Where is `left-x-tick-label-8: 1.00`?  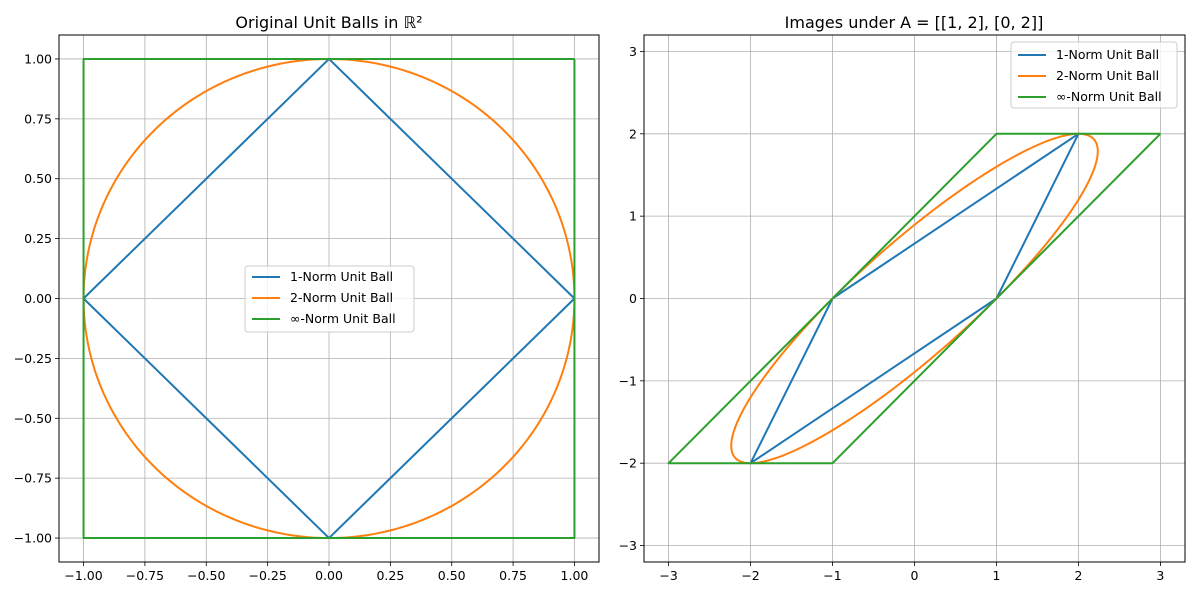
left-x-tick-label-8: 1.00 is located at coordinates (575, 575).